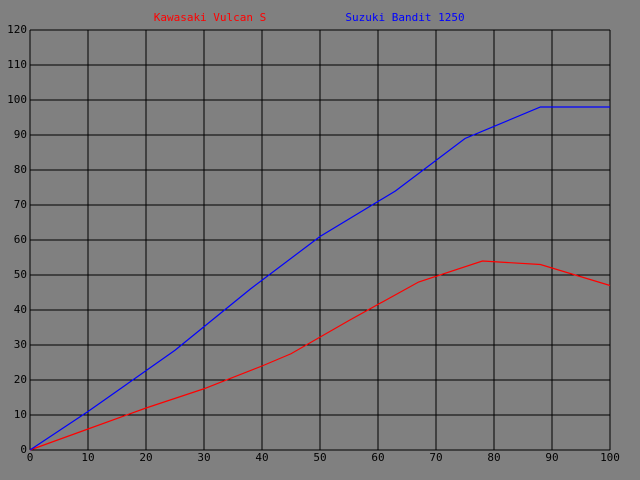 The width and height of the screenshot is (640, 480). I want to click on y-tick-label: 0, so click(23, 449).